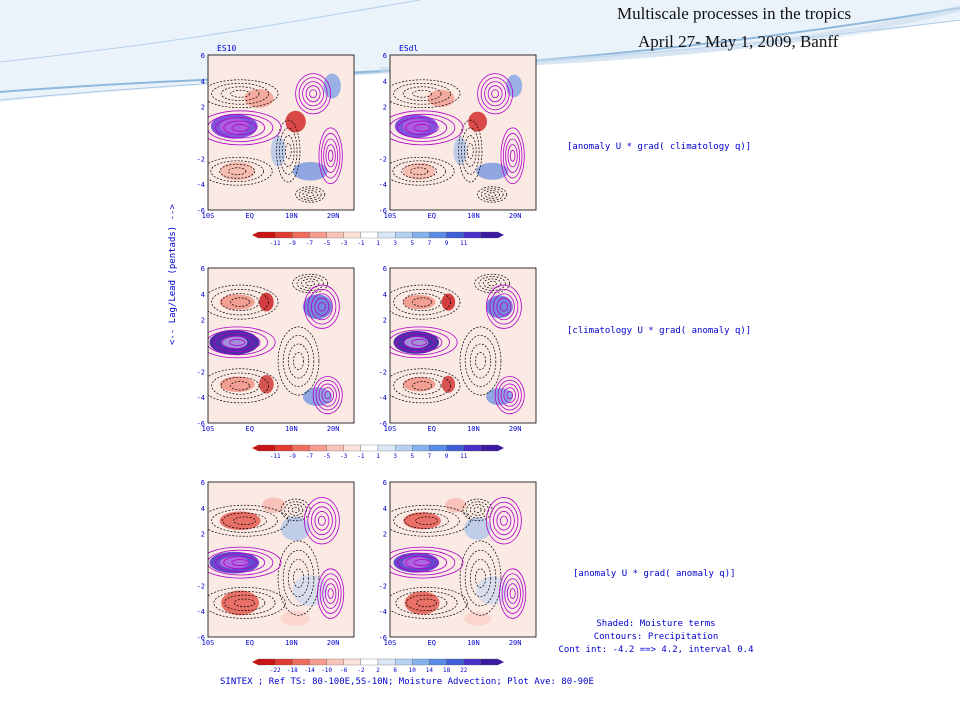  What do you see at coordinates (378, 243) in the screenshot?
I see `colorbar-tick-label: 1` at bounding box center [378, 243].